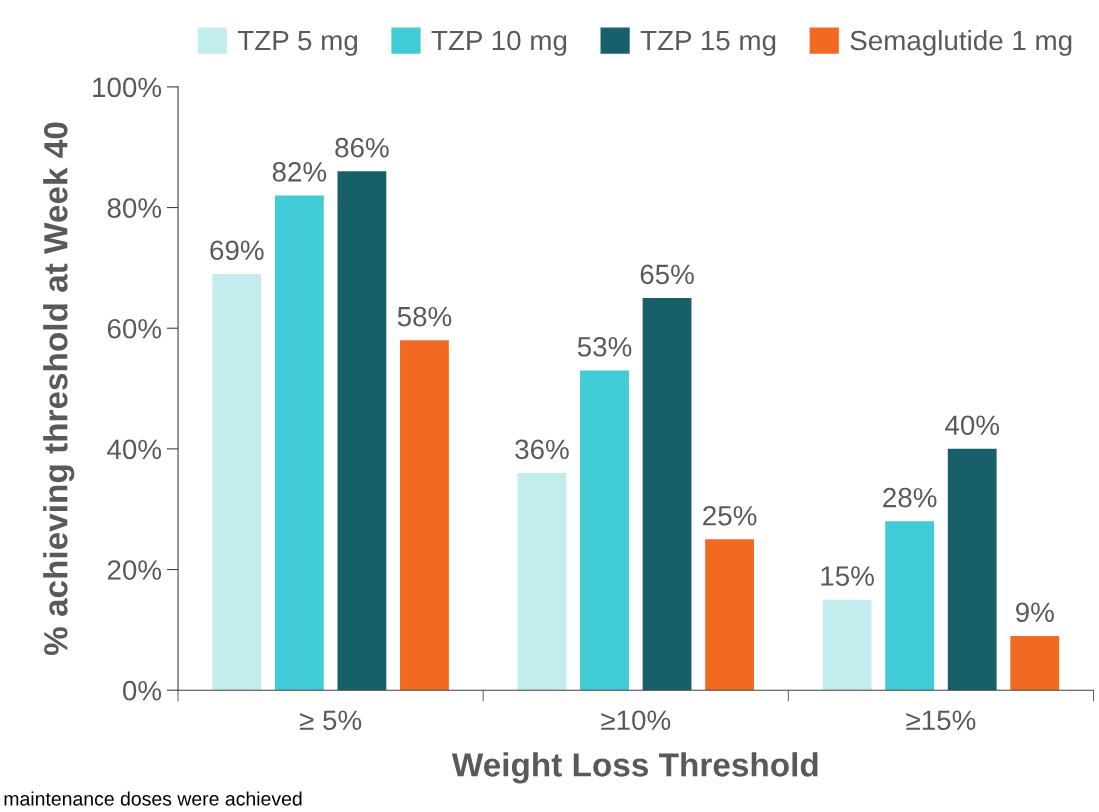 This screenshot has height=812, width=1099. Describe the element at coordinates (847, 576) in the screenshot. I see `data-label: 15%` at that location.